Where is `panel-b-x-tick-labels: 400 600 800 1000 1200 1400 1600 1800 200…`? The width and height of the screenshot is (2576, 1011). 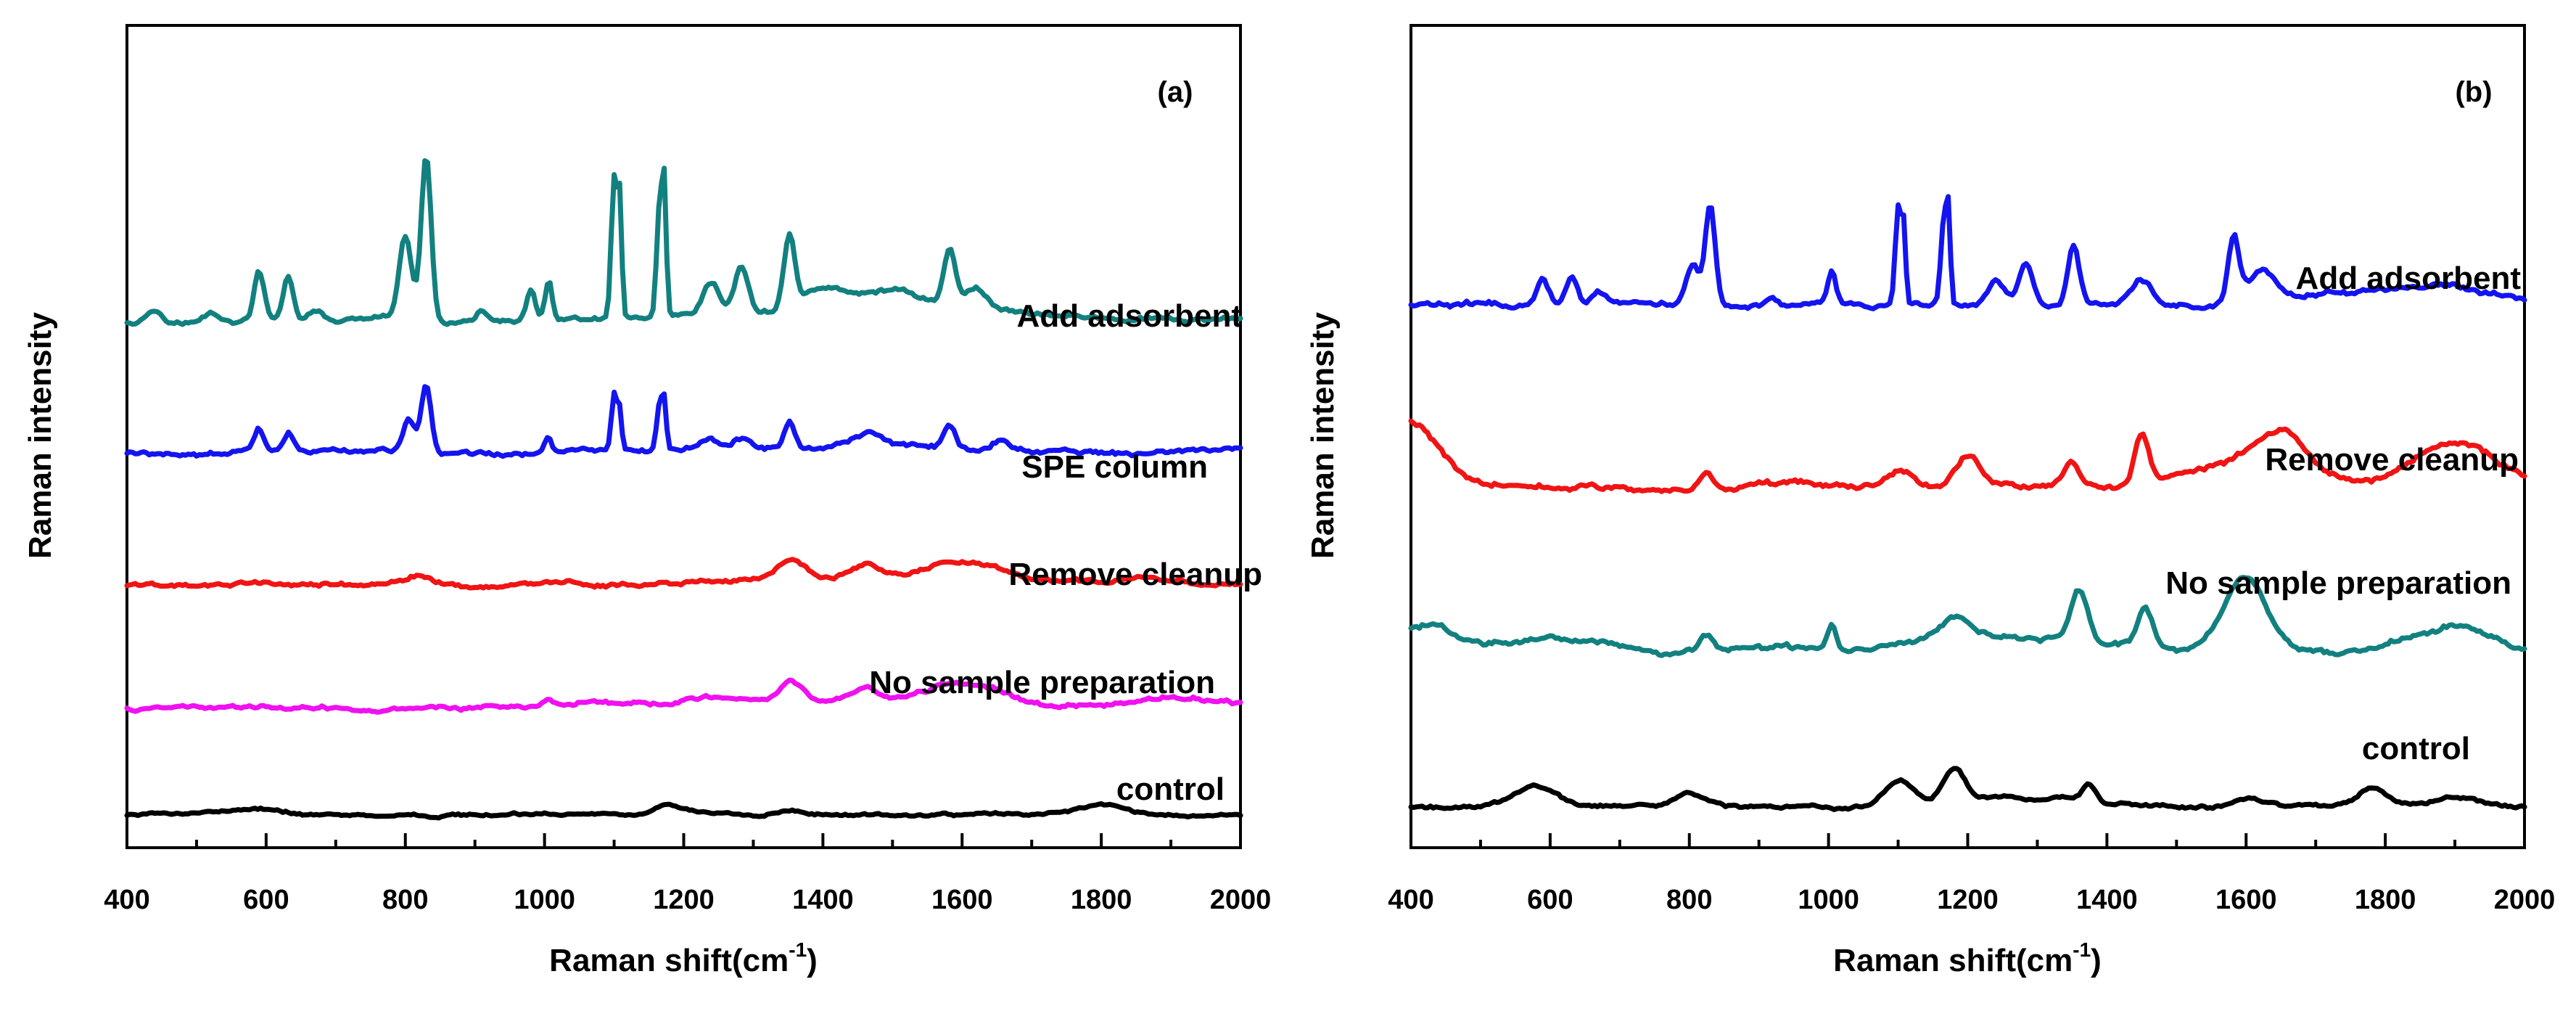 panel-b-x-tick-labels: 400 600 800 1000 1200 1400 1600 1800 200… is located at coordinates (1972, 900).